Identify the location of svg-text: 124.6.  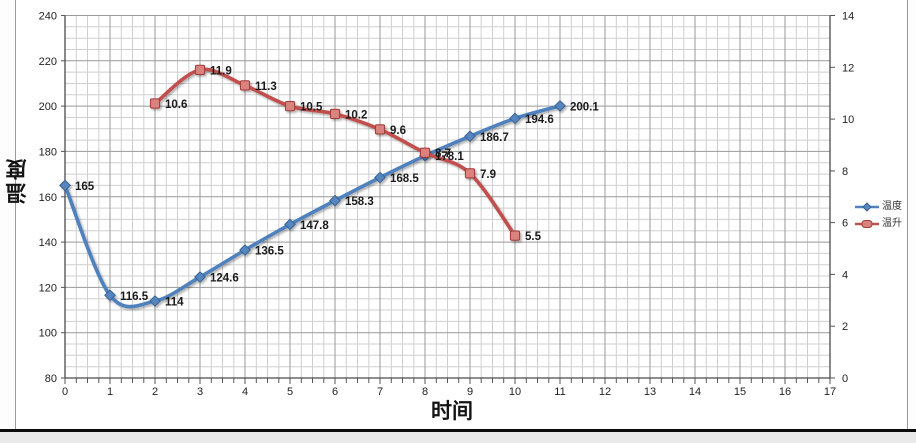
(224, 279).